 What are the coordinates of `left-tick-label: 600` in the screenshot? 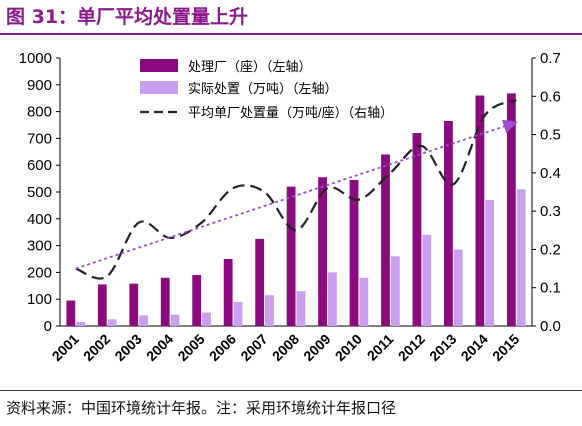 It's located at (39, 165).